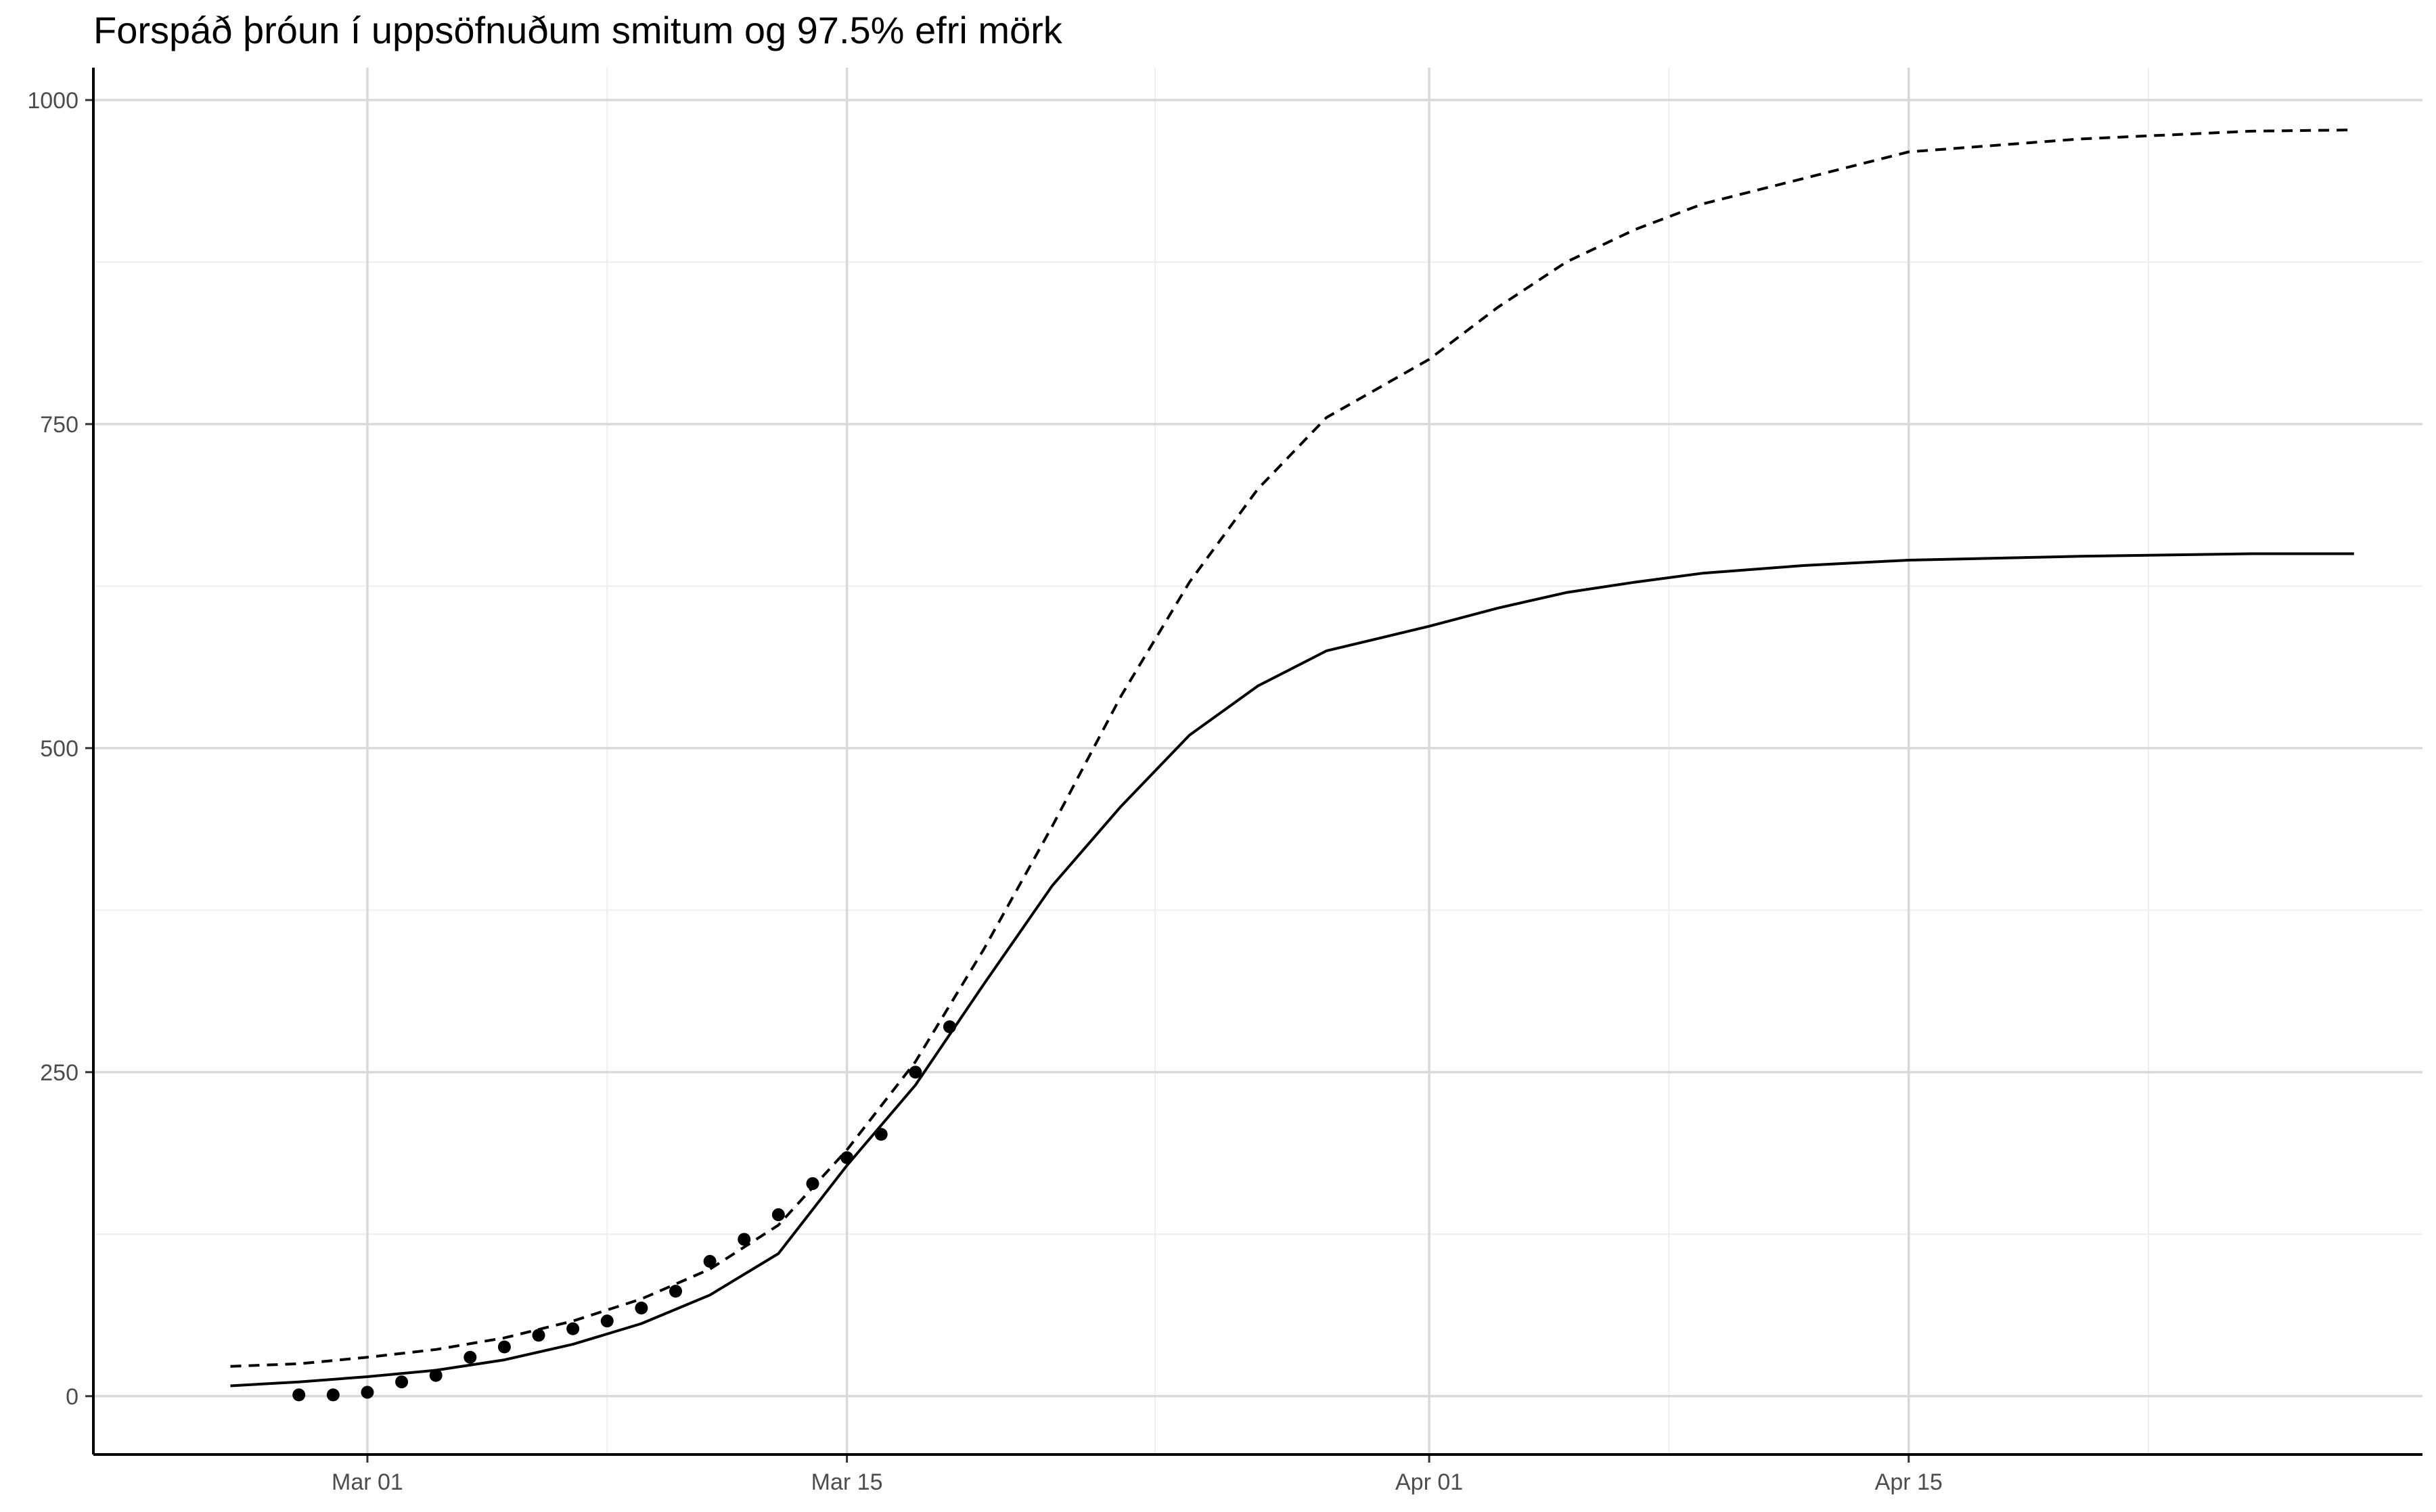 The width and height of the screenshot is (2436, 1512). I want to click on x-tick-label: Mar 15, so click(847, 1482).